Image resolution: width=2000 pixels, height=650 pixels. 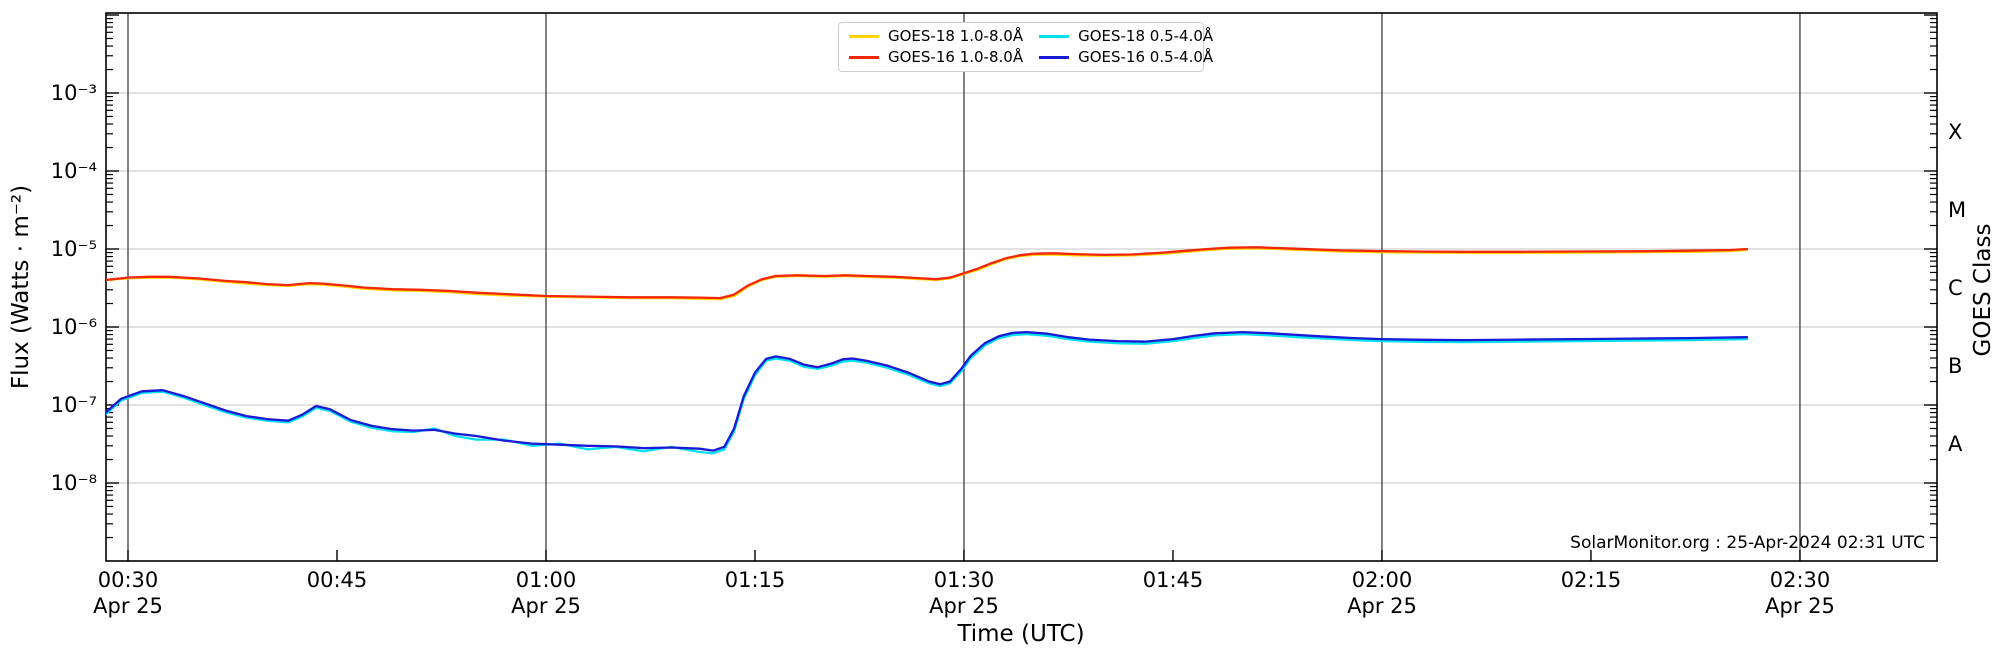 What do you see at coordinates (1173, 580) in the screenshot?
I see `x-tick-0145: 01:45` at bounding box center [1173, 580].